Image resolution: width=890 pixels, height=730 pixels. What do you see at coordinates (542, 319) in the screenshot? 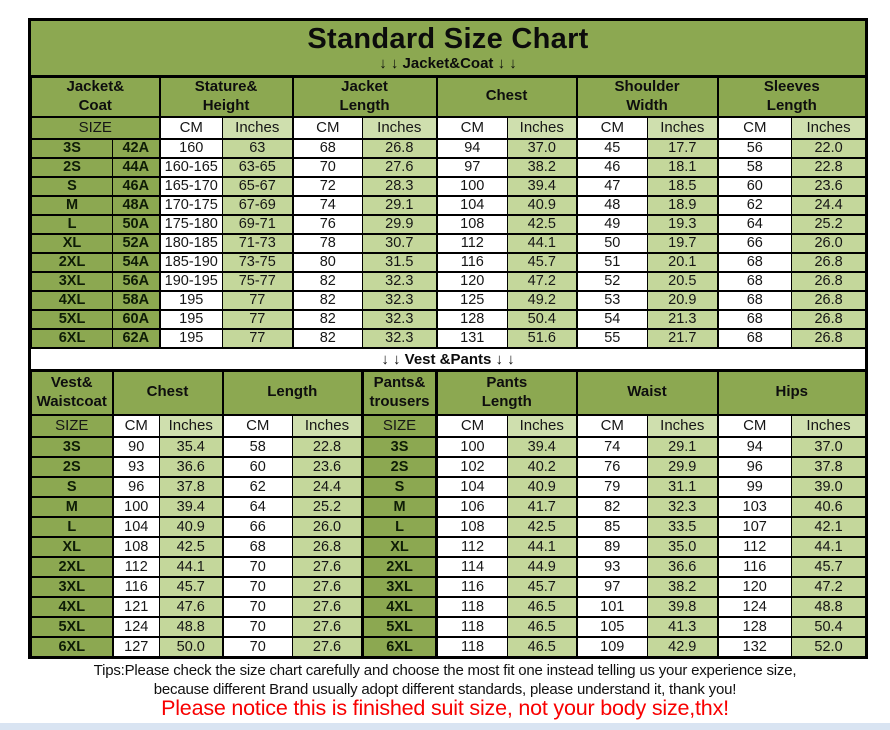
I see `data-cell: 50.4` at bounding box center [542, 319].